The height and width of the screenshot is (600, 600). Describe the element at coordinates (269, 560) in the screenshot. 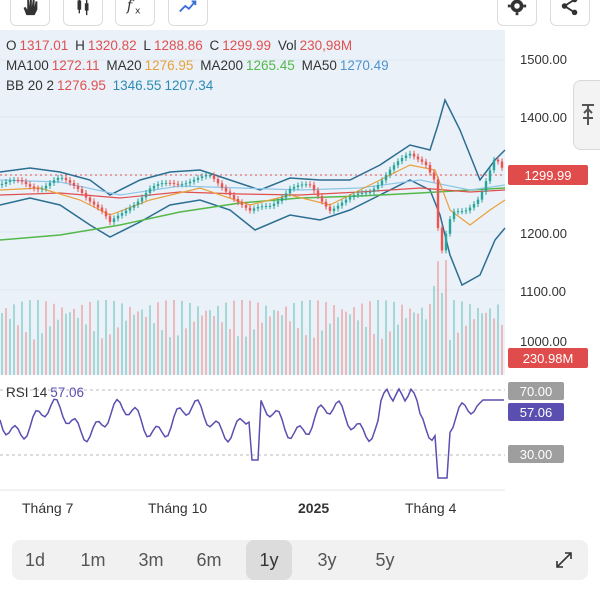

I see `range-1y: 1y` at that location.